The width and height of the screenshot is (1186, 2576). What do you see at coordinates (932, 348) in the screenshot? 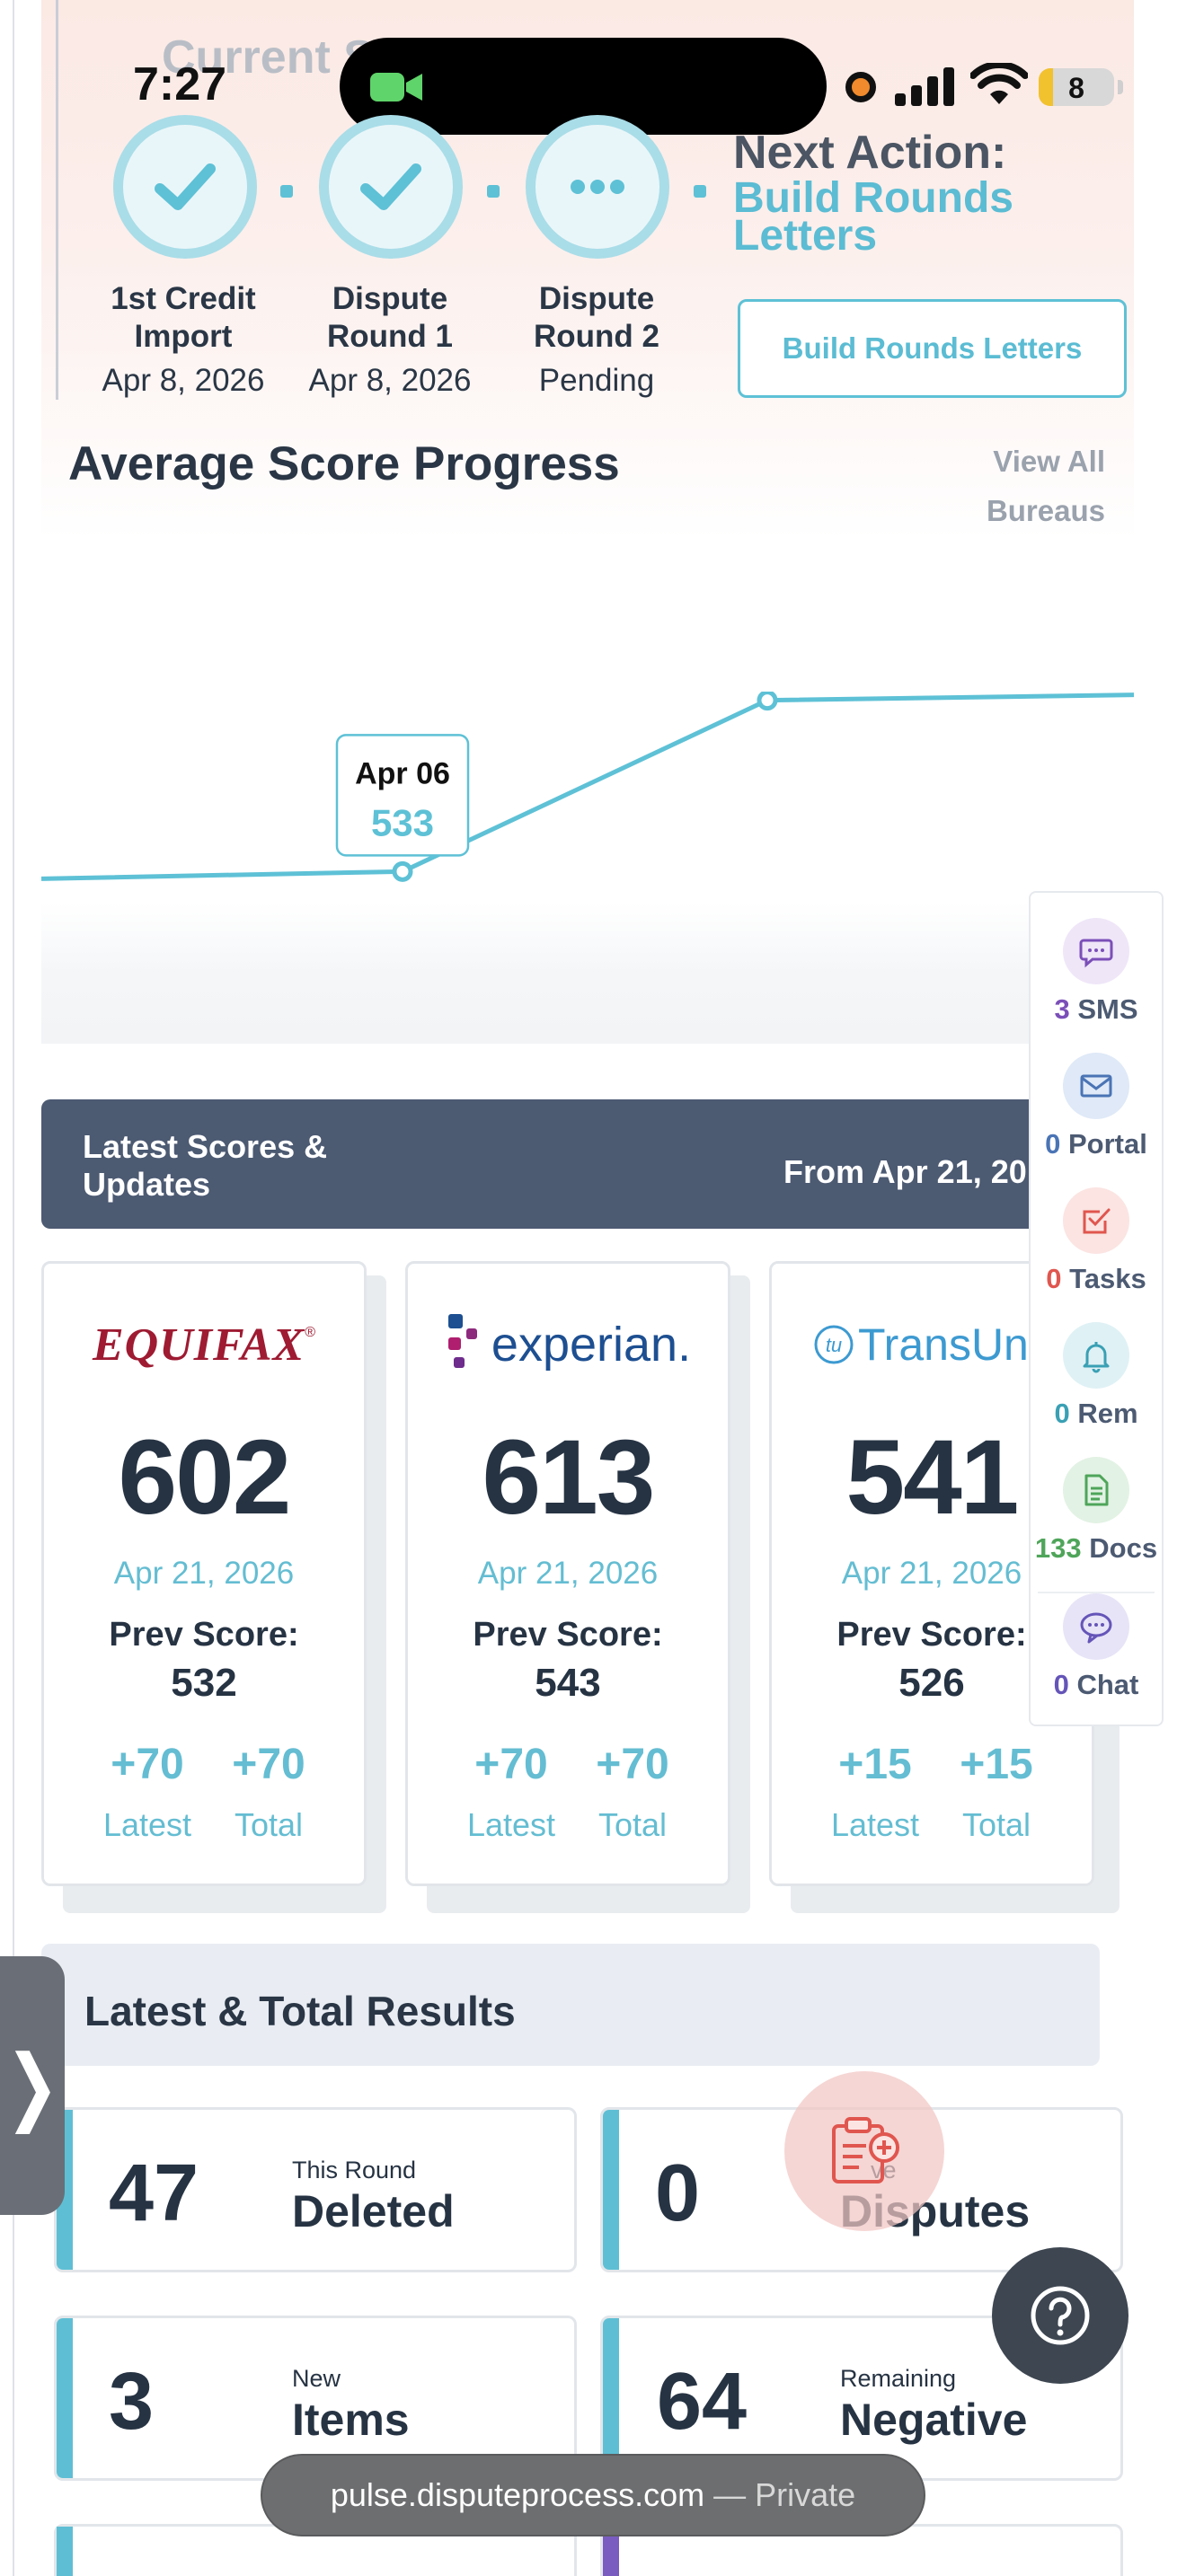
I see `build-rounds-letters-button: Build Rounds Letters` at bounding box center [932, 348].